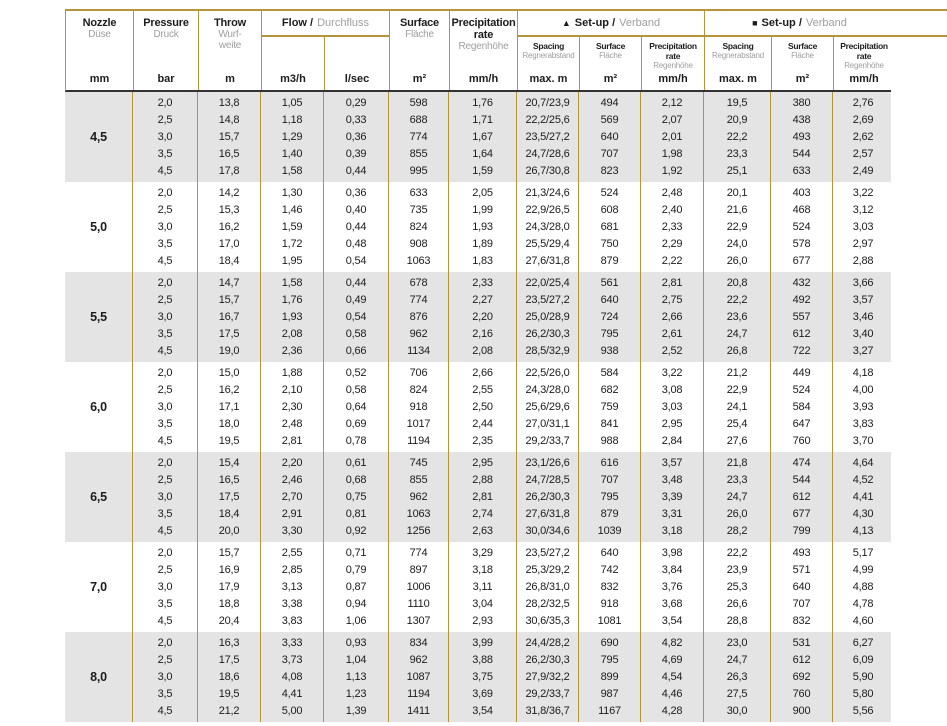 The width and height of the screenshot is (947, 726). What do you see at coordinates (672, 423) in the screenshot?
I see `table-cell: 2,95` at bounding box center [672, 423].